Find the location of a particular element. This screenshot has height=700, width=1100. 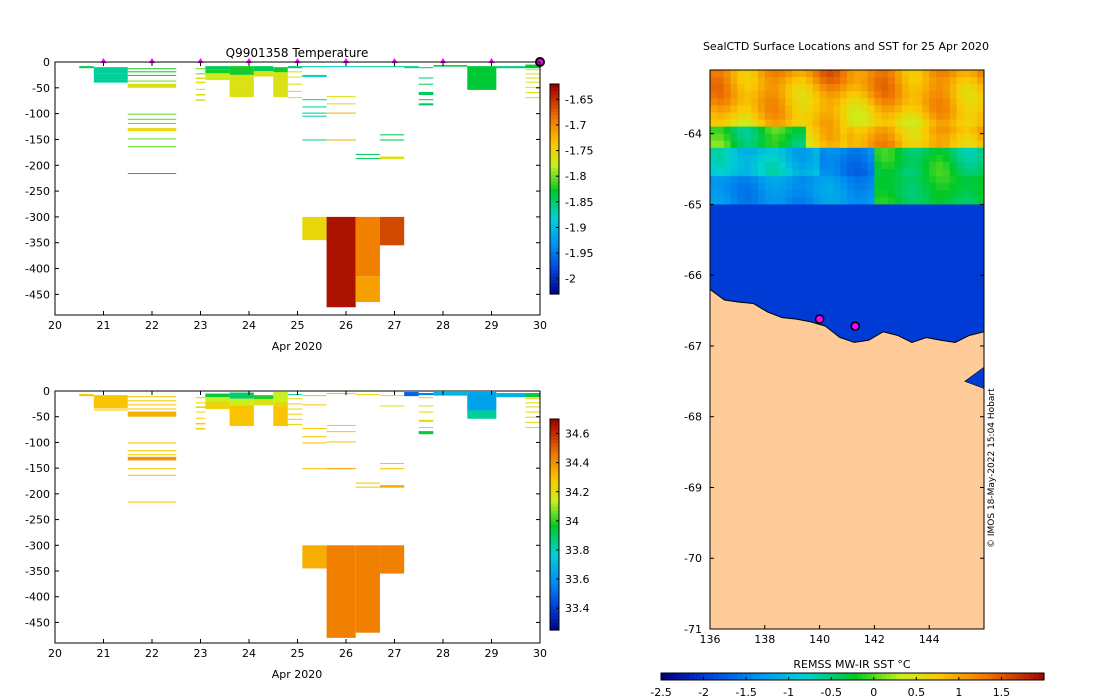

colorbar-tick-label: -1.75 is located at coordinates (579, 151).